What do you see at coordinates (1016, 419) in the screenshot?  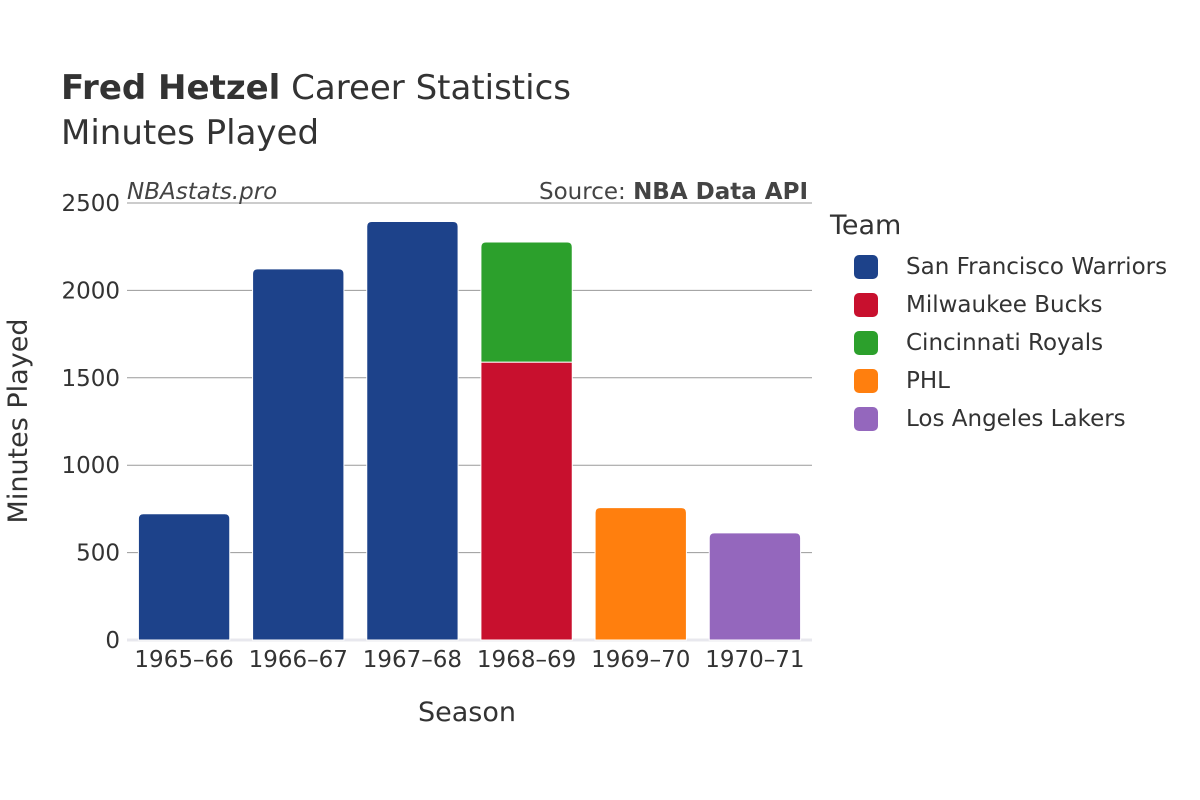 I see `legend-label: Los Angeles Lakers` at bounding box center [1016, 419].